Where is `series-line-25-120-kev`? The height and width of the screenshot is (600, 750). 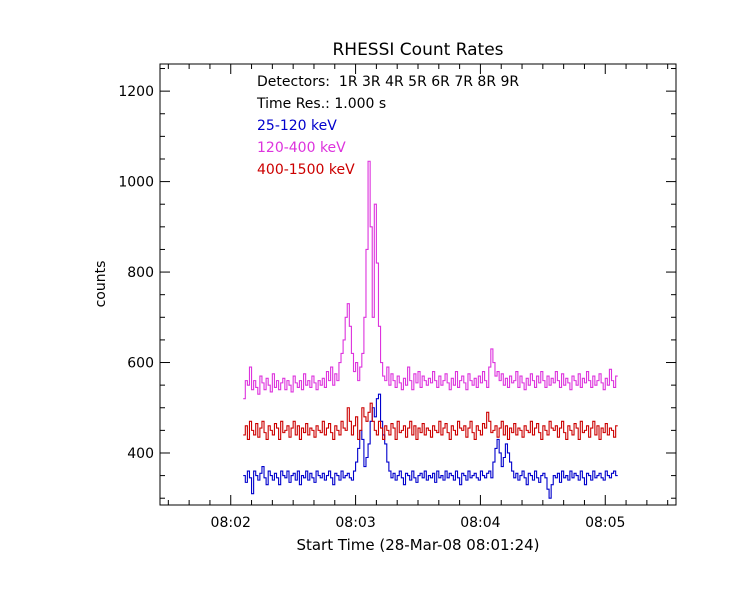
series-line-25-120-kev is located at coordinates (430, 446).